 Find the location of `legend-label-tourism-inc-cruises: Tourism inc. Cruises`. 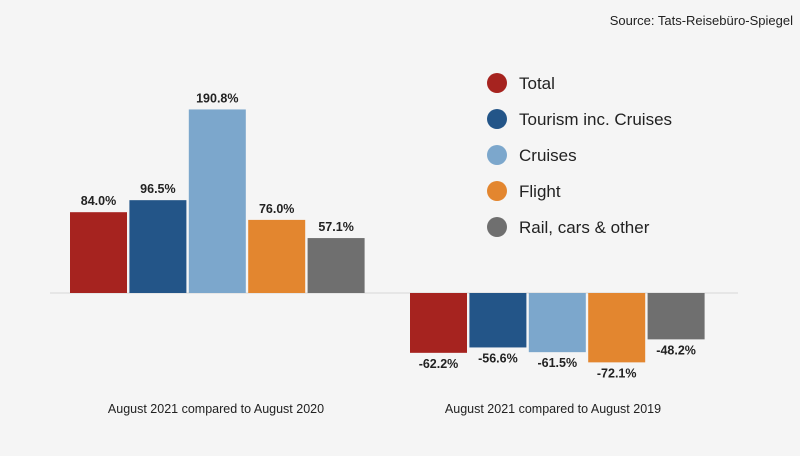

legend-label-tourism-inc-cruises: Tourism inc. Cruises is located at coordinates (595, 119).